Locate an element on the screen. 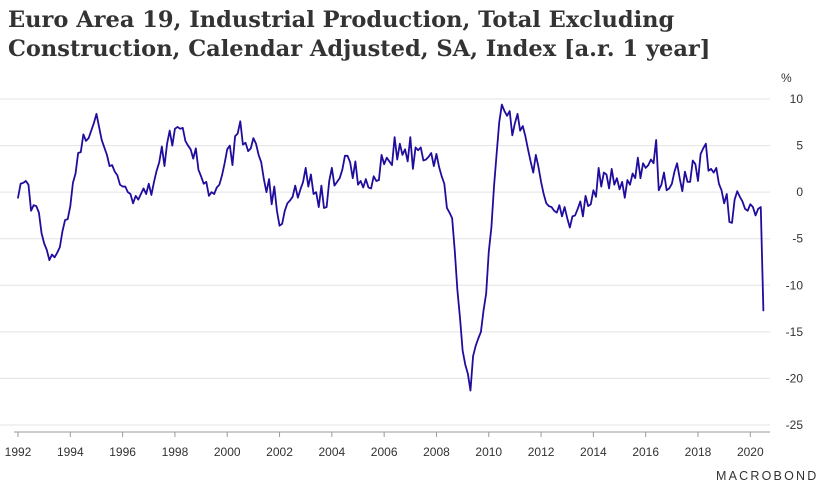 Image resolution: width=822 pixels, height=493 pixels. y-tick-label: -25 is located at coordinates (795, 425).